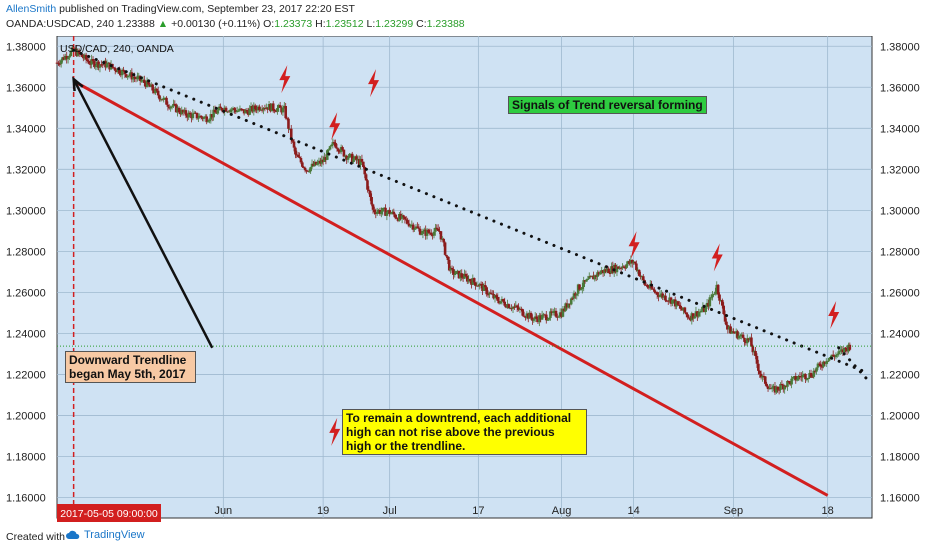 Image resolution: width=932 pixels, height=550 pixels. What do you see at coordinates (31, 9) in the screenshot?
I see `author-link: AllenSmith` at bounding box center [31, 9].